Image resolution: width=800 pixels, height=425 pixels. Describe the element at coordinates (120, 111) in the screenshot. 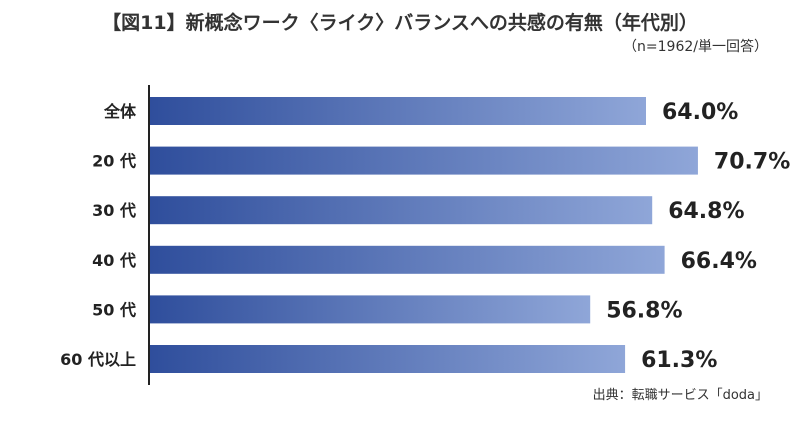

I see `category-label: 全体` at that location.